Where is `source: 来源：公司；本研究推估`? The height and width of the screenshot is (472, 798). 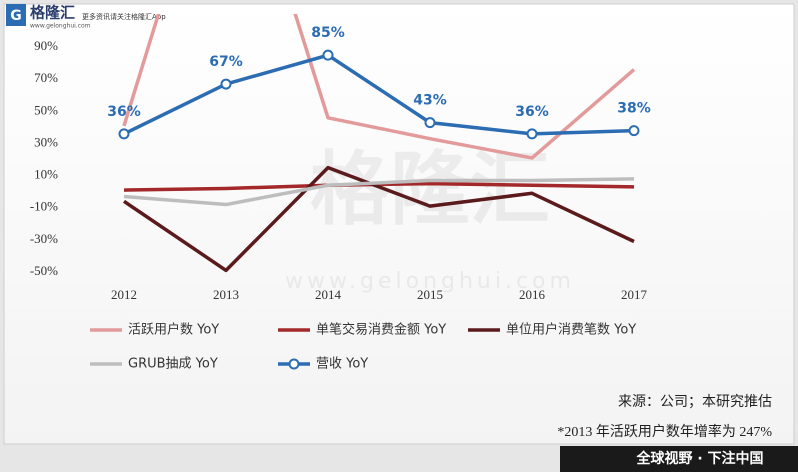
source: 来源：公司；本研究推估 is located at coordinates (695, 402).